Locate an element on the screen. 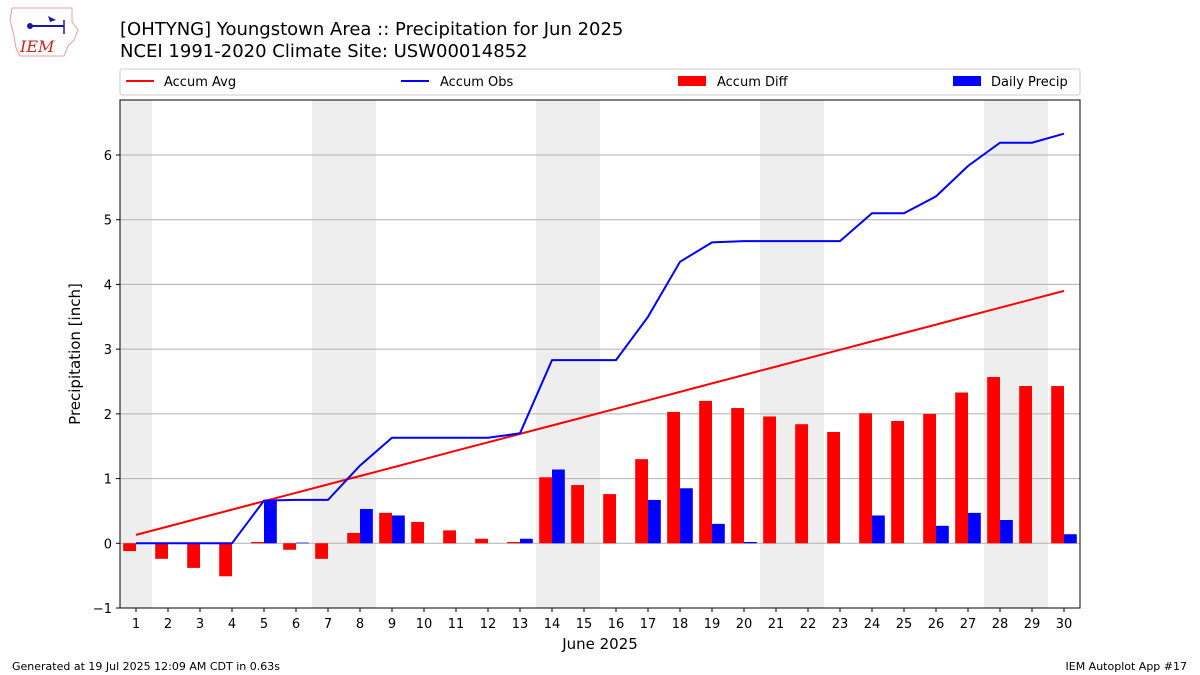 The image size is (1200, 675). x-tick-label: 23 is located at coordinates (840, 624).